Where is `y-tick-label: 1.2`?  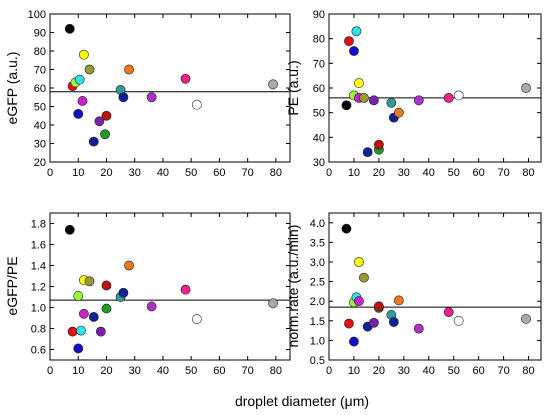 y-tick-label: 1.2 is located at coordinates (38, 288).